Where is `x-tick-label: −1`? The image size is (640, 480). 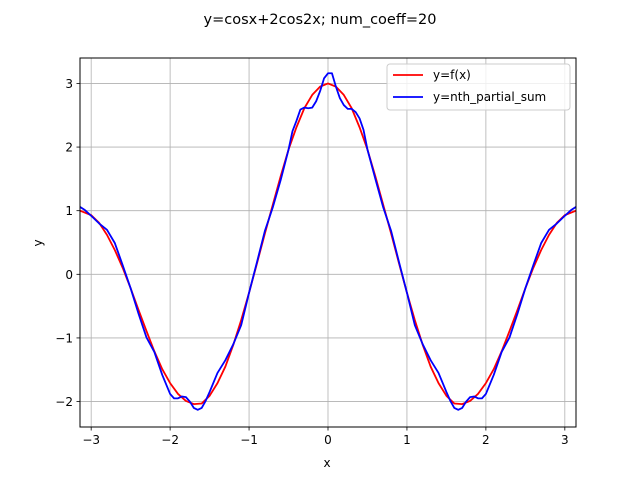 x-tick-label: −1 is located at coordinates (249, 440).